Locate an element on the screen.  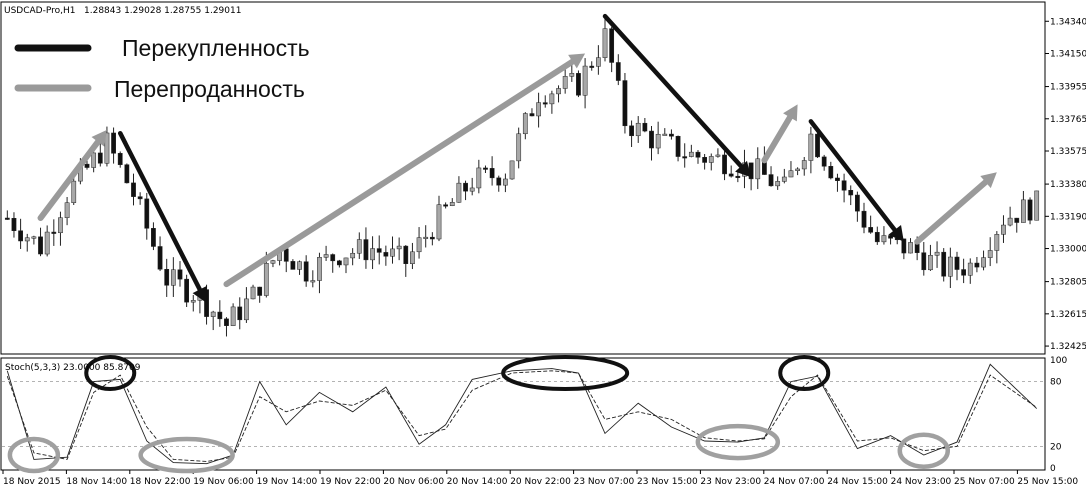
time-tick-label: 20 Nov 14:00 is located at coordinates (477, 482).